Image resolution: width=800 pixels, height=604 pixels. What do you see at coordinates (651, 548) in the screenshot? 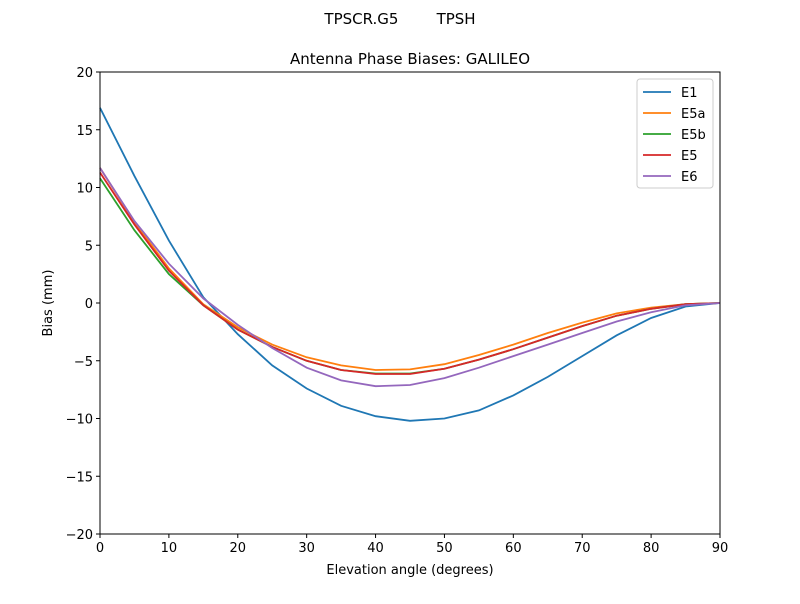
I see `x-tick-label: 80` at bounding box center [651, 548].